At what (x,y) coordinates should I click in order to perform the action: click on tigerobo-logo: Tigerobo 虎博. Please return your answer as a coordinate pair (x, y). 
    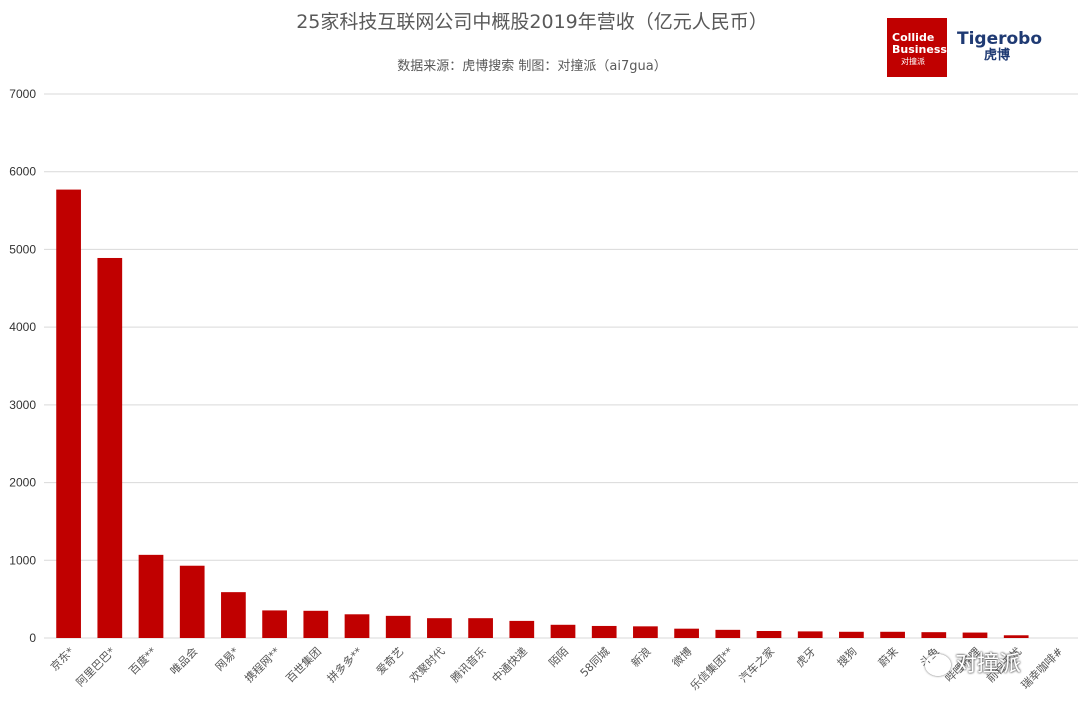
    Looking at the image, I should click on (1000, 46).